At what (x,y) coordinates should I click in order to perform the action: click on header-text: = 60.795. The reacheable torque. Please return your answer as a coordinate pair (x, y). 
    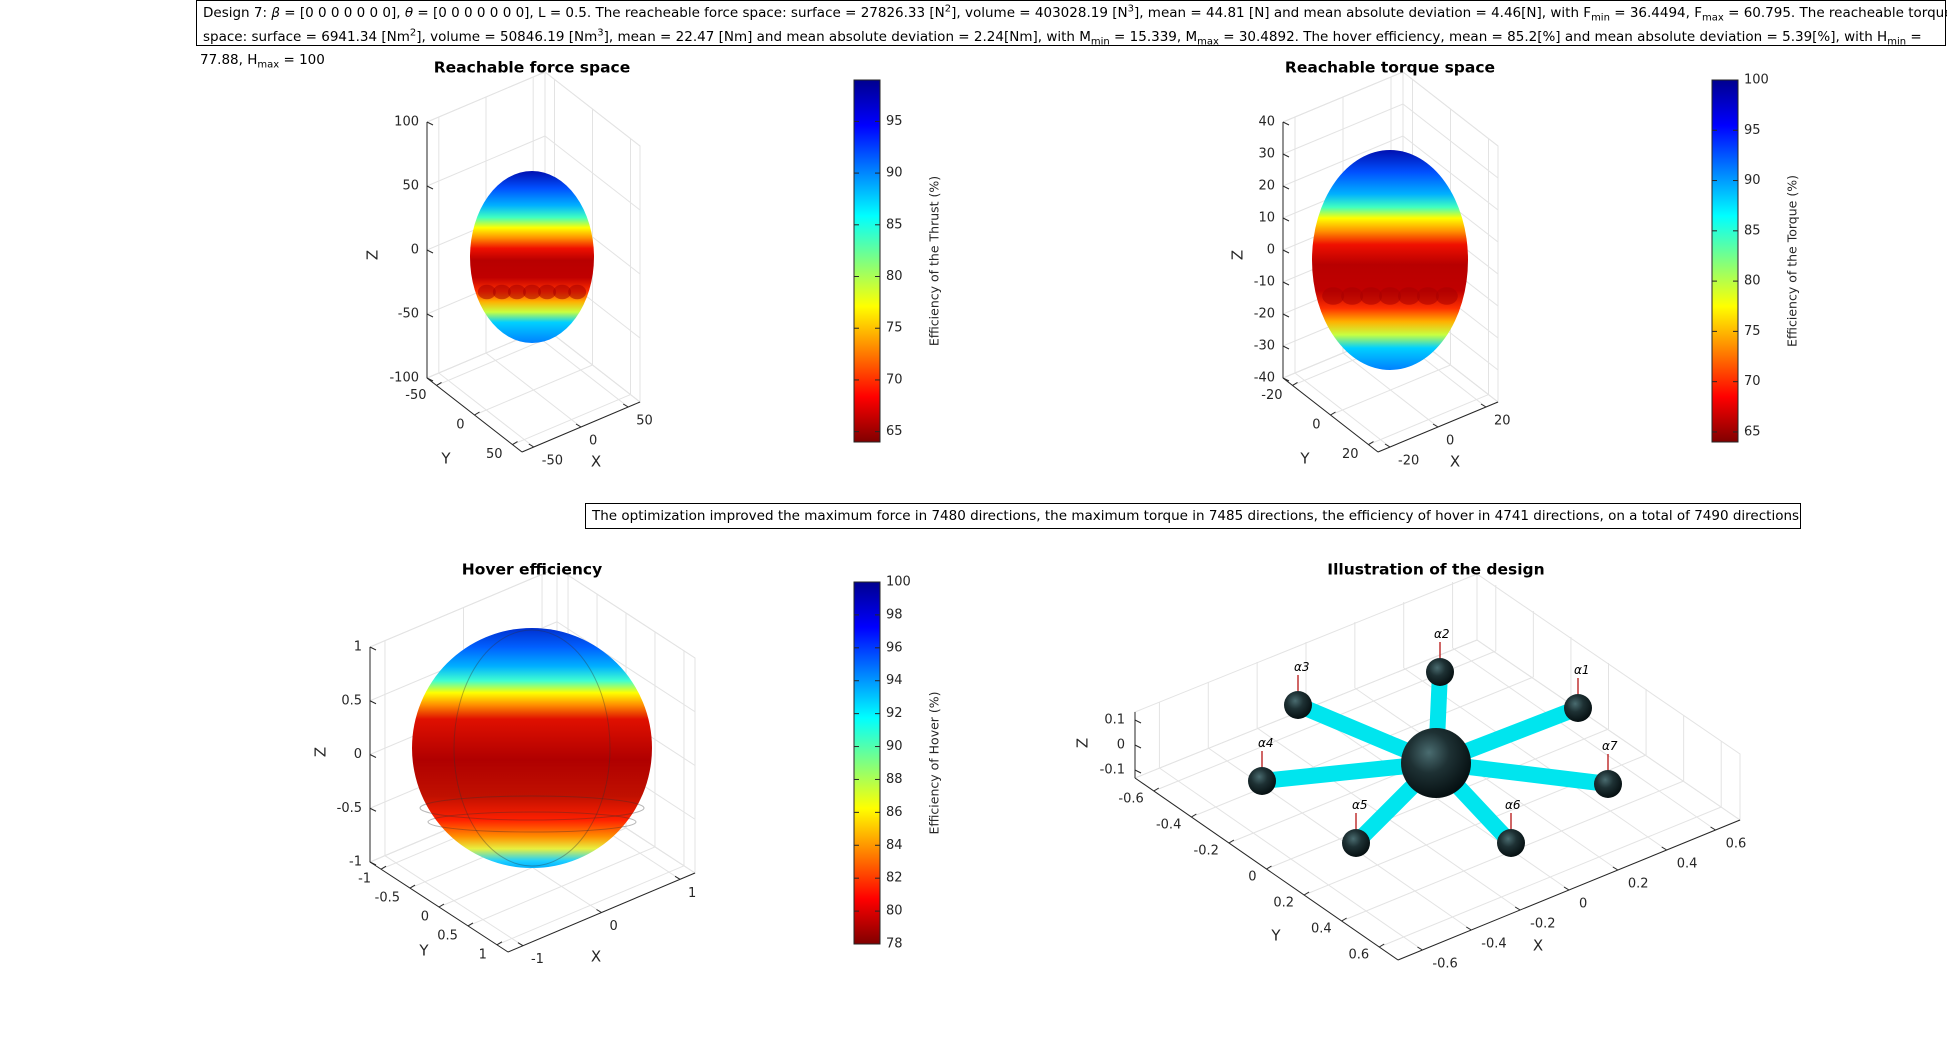
    Looking at the image, I should click on (1835, 13).